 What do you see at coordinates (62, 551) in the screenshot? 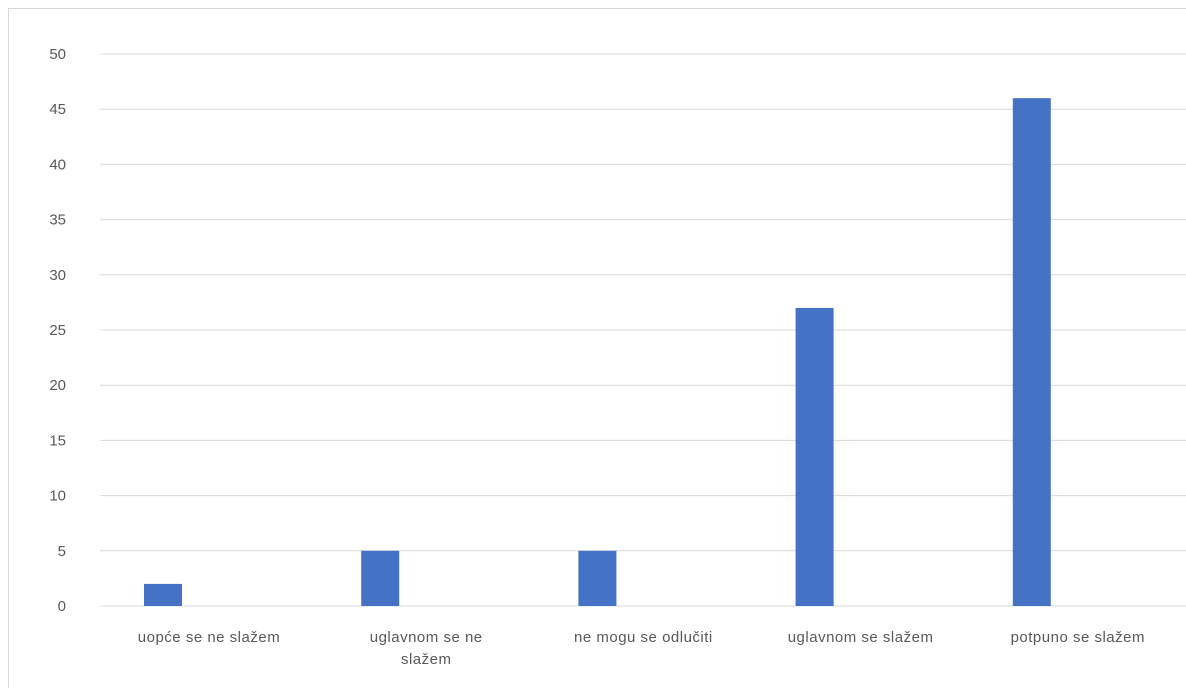
I see `y-tick-label: 5` at bounding box center [62, 551].